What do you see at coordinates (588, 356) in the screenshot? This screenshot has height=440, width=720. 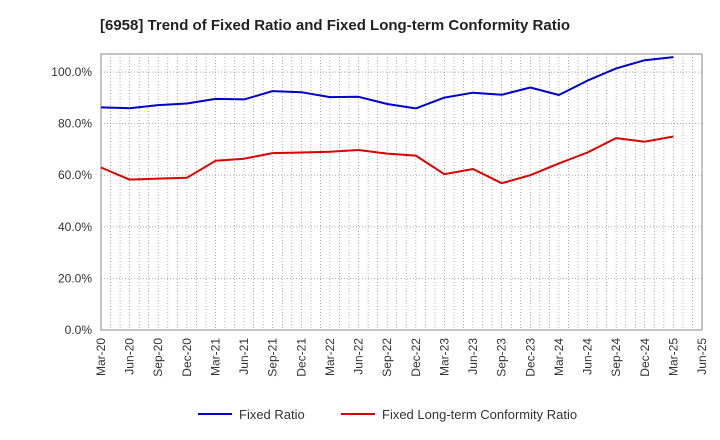 I see `x-tick-label: Jun-24` at bounding box center [588, 356].